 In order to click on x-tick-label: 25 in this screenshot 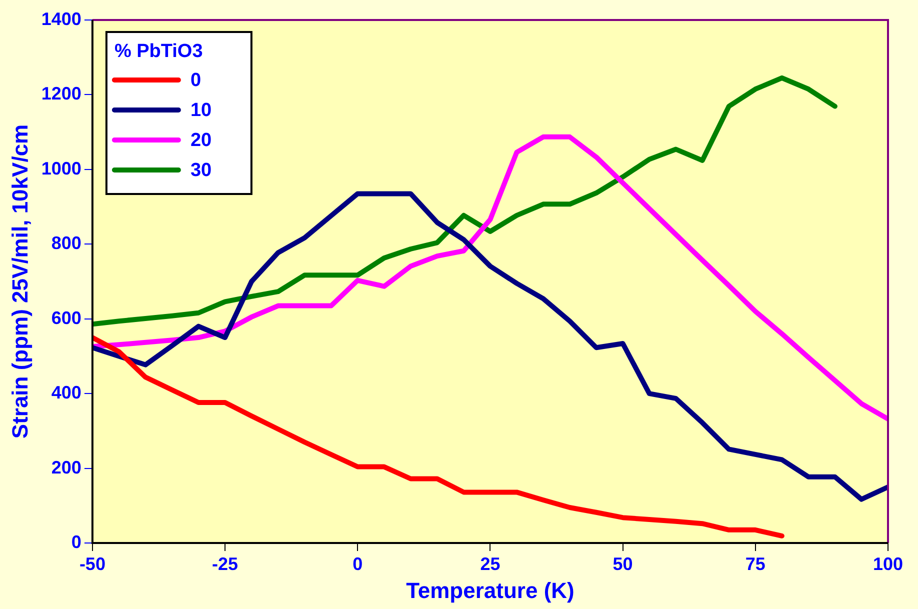, I will do `click(490, 564)`.